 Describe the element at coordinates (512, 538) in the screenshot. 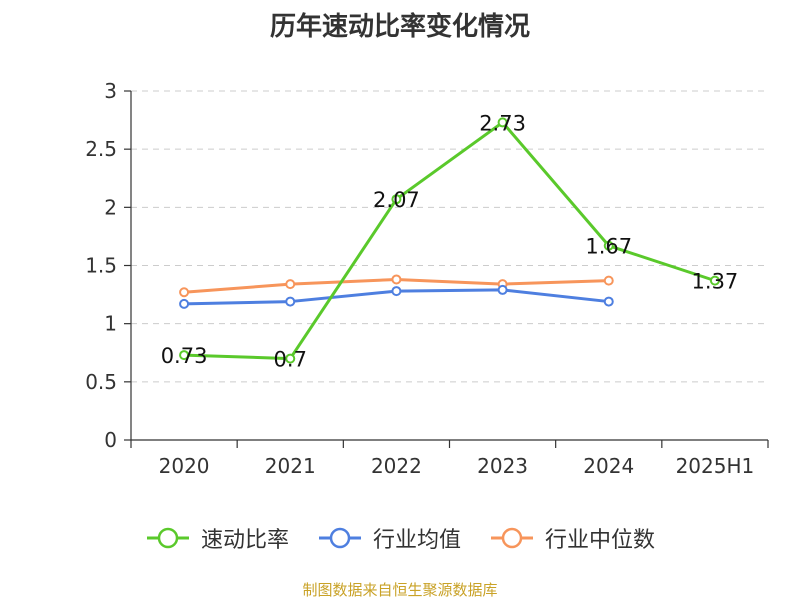

I see `legend-swatch-industry-median-icon` at that location.